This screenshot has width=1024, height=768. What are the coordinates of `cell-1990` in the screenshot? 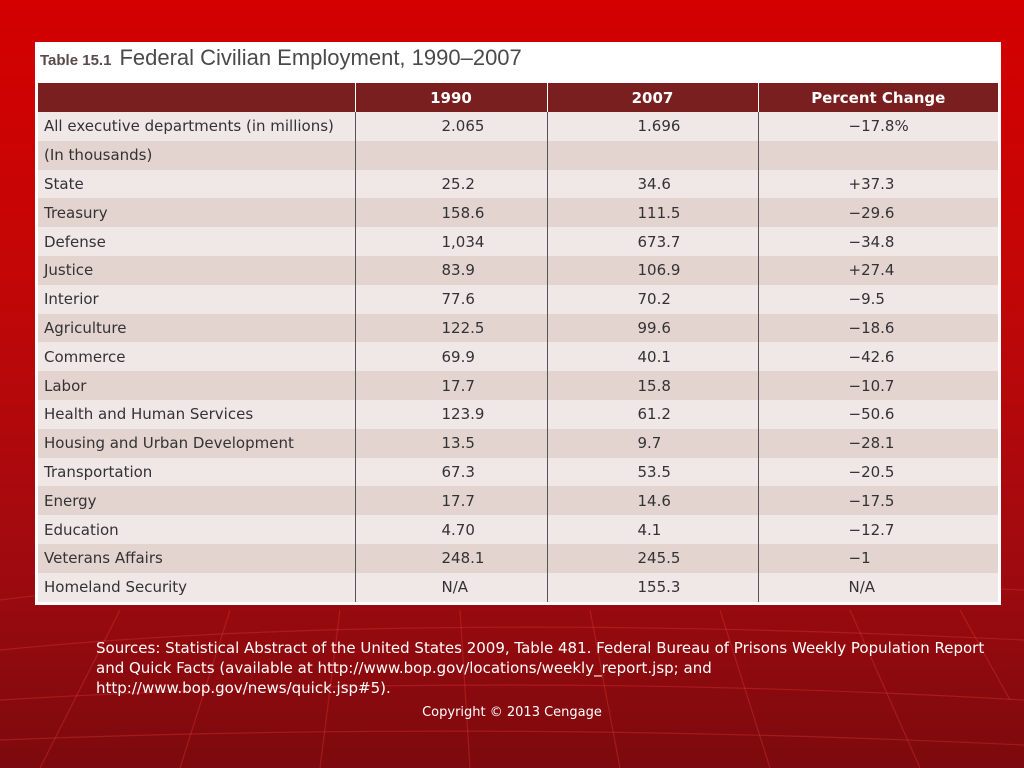 It's located at (450, 155).